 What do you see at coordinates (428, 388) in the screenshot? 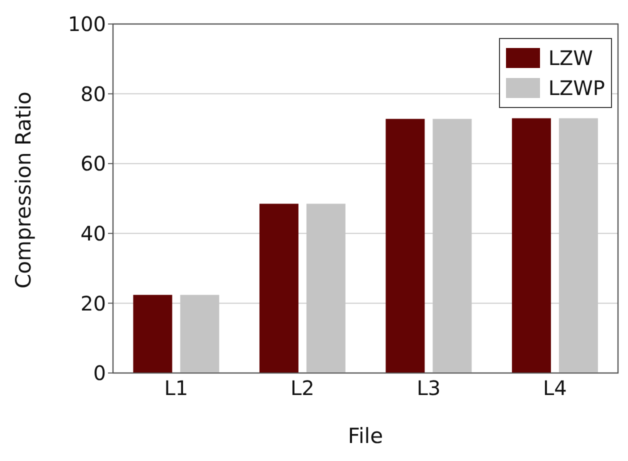
I see `x-tick-label: L3` at bounding box center [428, 388].